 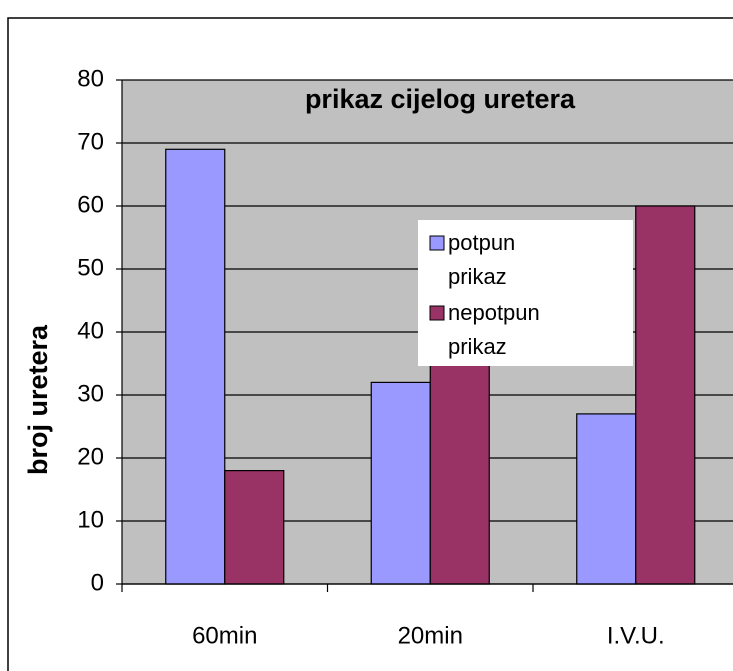 What do you see at coordinates (38, 399) in the screenshot?
I see `y-axis-label: broj uretera` at bounding box center [38, 399].